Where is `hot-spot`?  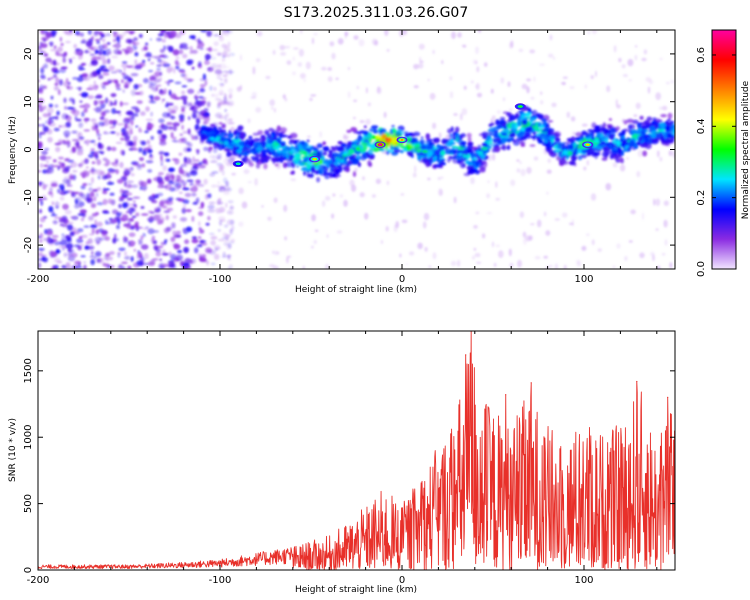
hot-spot is located at coordinates (380, 144).